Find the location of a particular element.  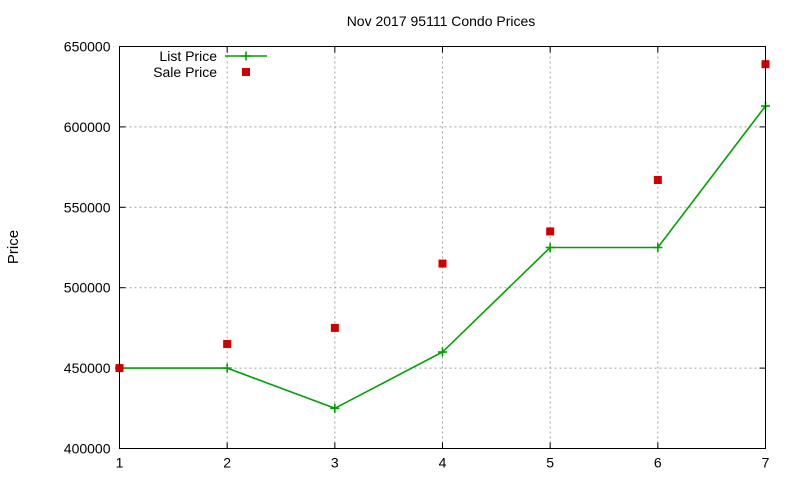

x-tick-label: 4 is located at coordinates (443, 463).